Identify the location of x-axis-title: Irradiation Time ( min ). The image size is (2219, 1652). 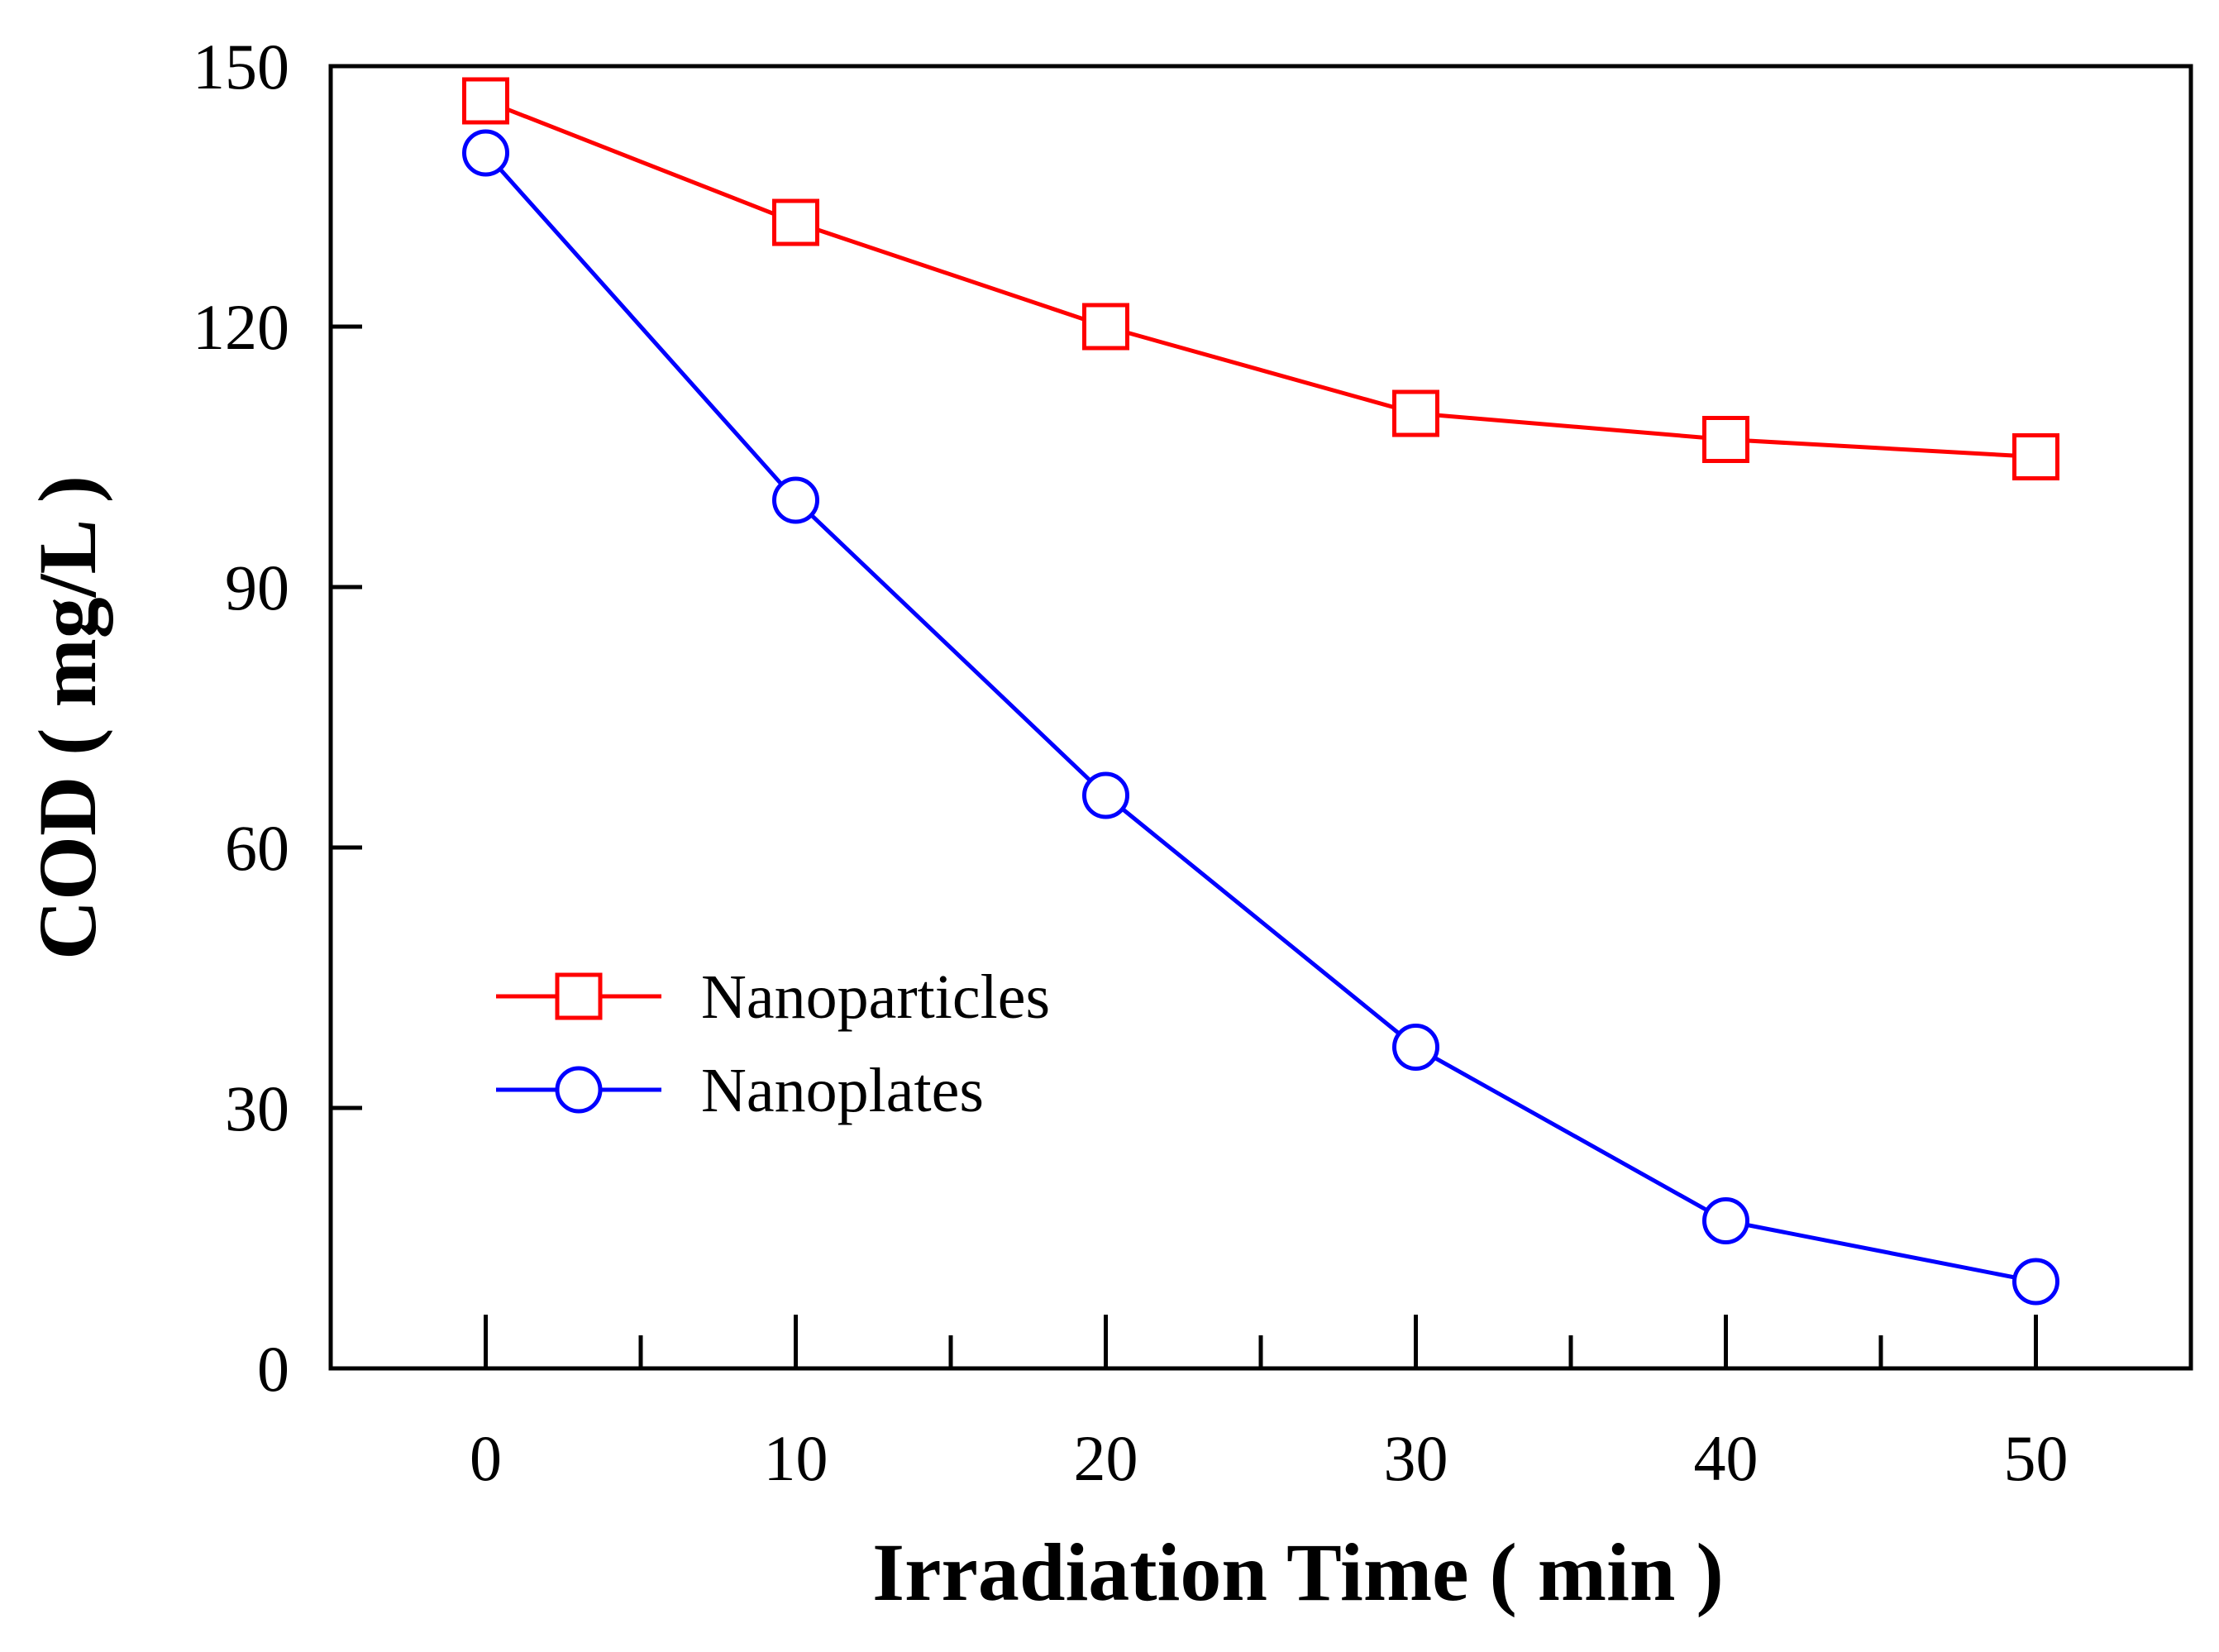
(1298, 1572).